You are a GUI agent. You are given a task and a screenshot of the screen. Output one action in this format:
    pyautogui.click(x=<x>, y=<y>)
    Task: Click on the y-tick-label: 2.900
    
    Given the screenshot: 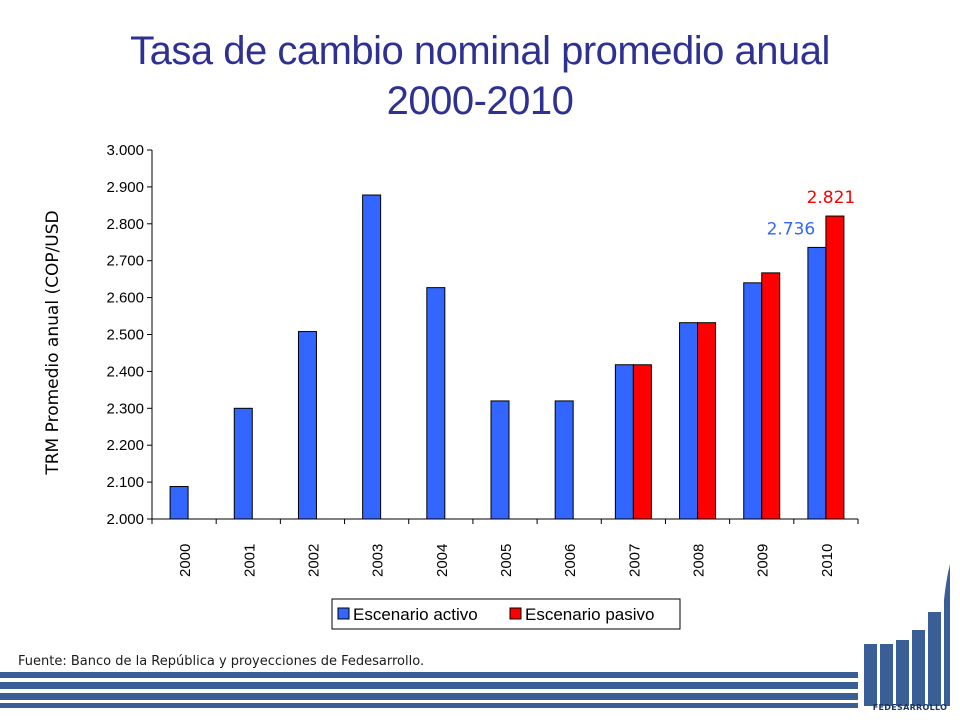 What is the action you would take?
    pyautogui.click(x=125, y=187)
    